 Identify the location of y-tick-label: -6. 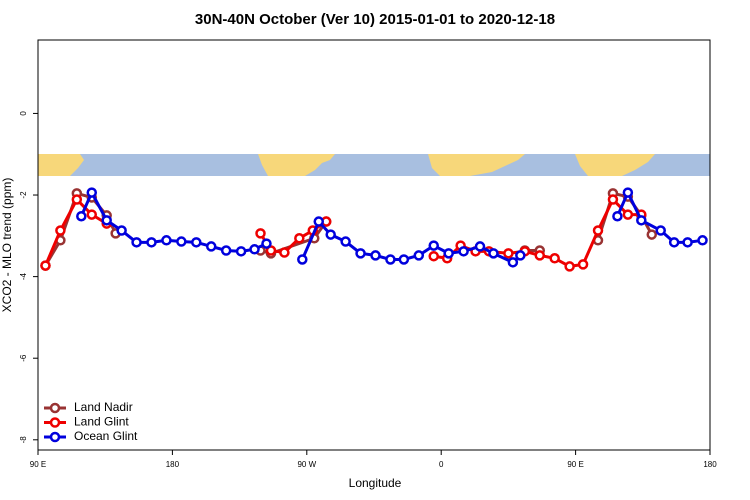
(23, 358).